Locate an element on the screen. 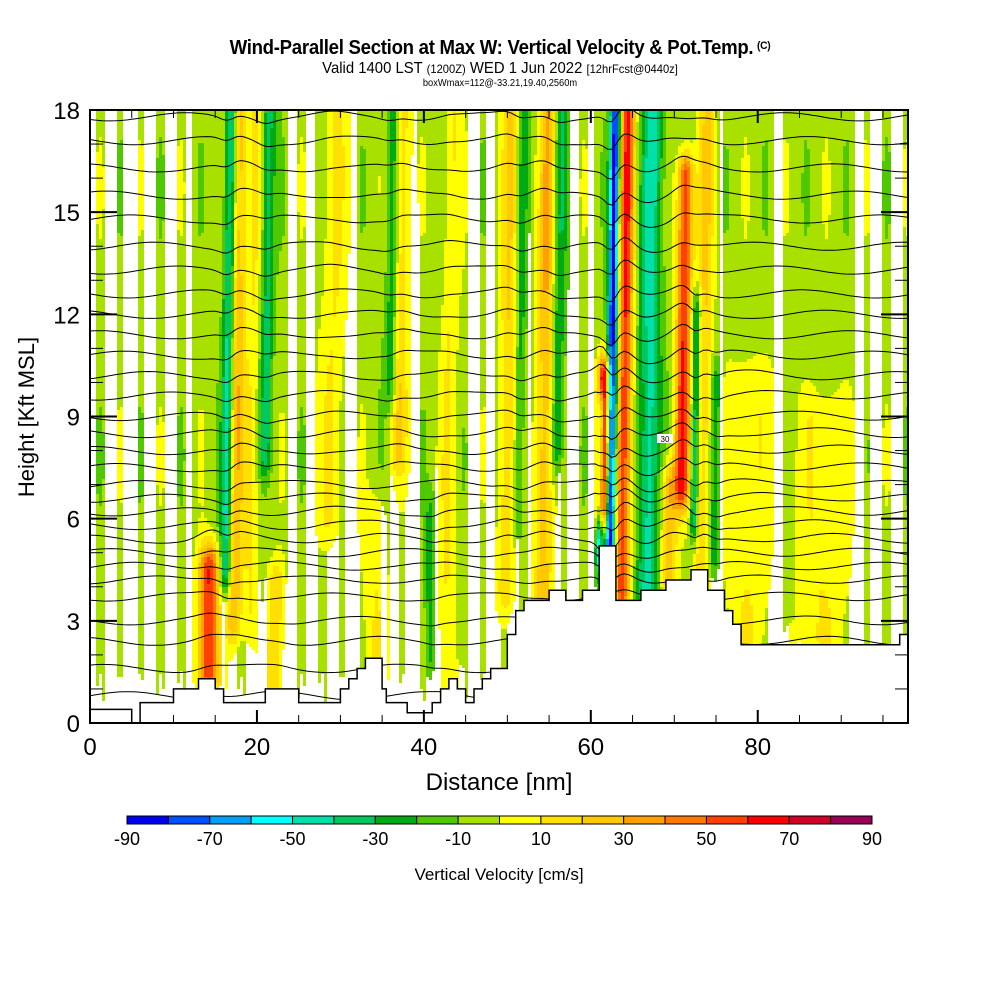  terrain is located at coordinates (499, 634).